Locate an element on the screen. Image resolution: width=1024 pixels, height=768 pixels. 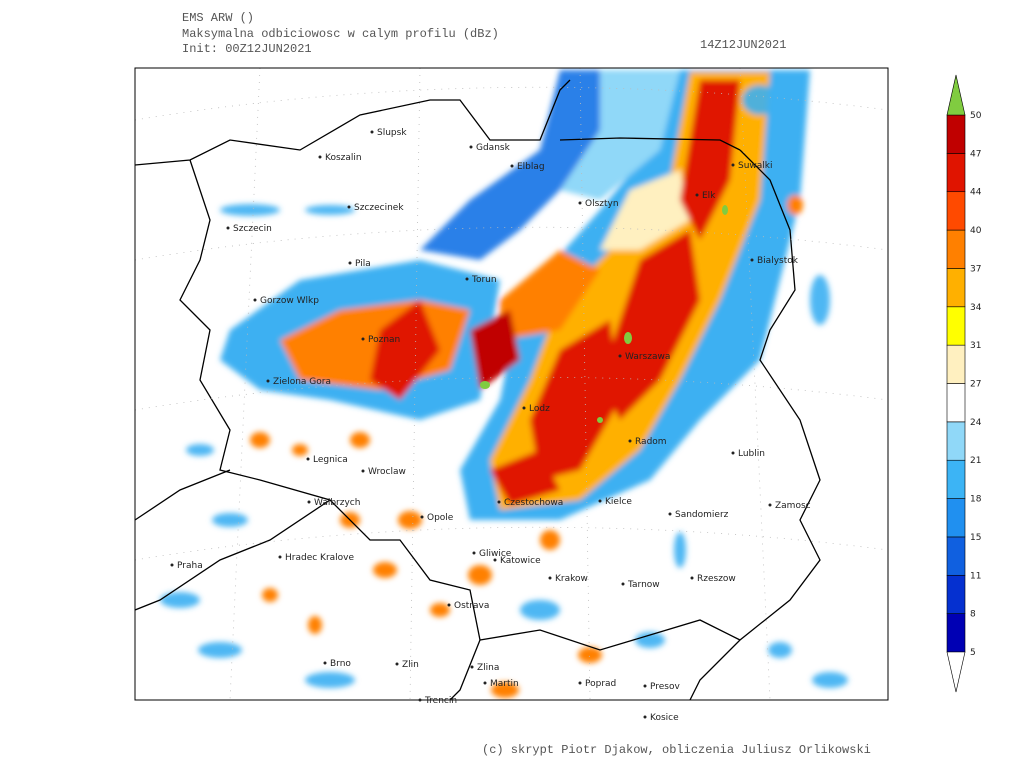
city-label: Koszalin is located at coordinates (343, 158).